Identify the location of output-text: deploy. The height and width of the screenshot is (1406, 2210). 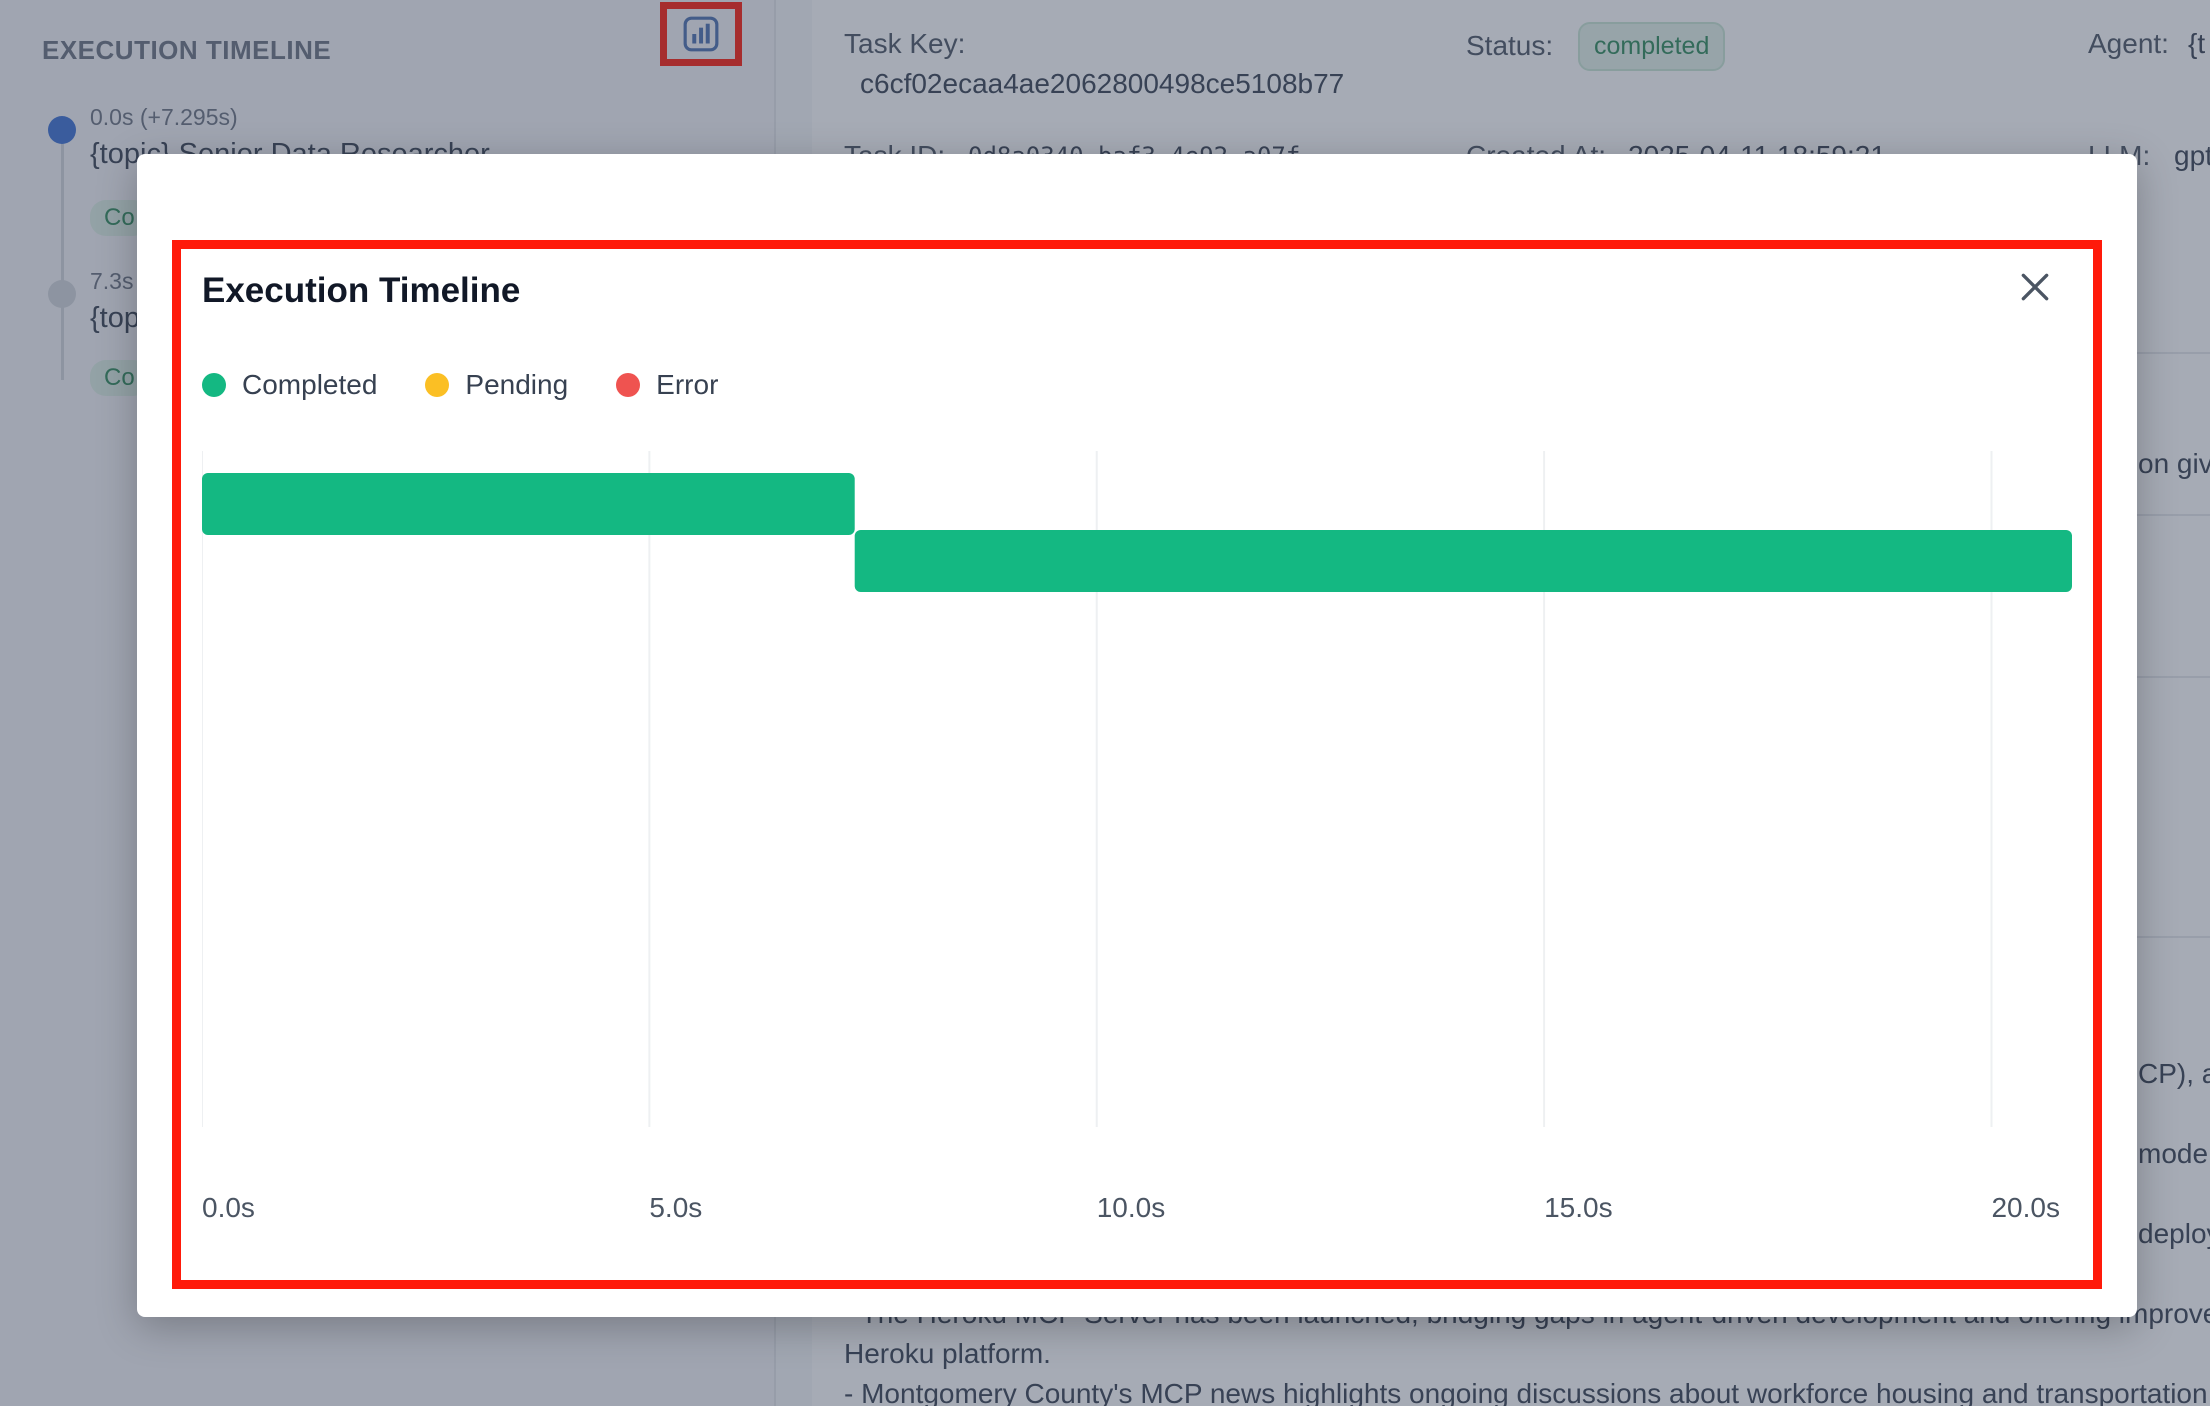
(2174, 1233).